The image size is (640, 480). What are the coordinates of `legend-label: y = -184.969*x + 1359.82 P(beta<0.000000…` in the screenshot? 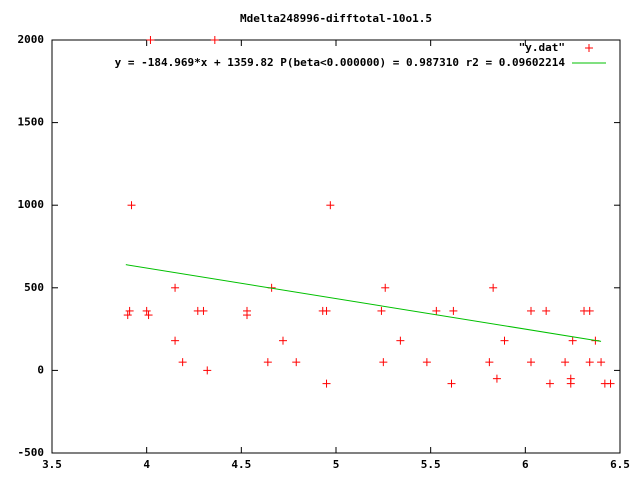 It's located at (340, 62).